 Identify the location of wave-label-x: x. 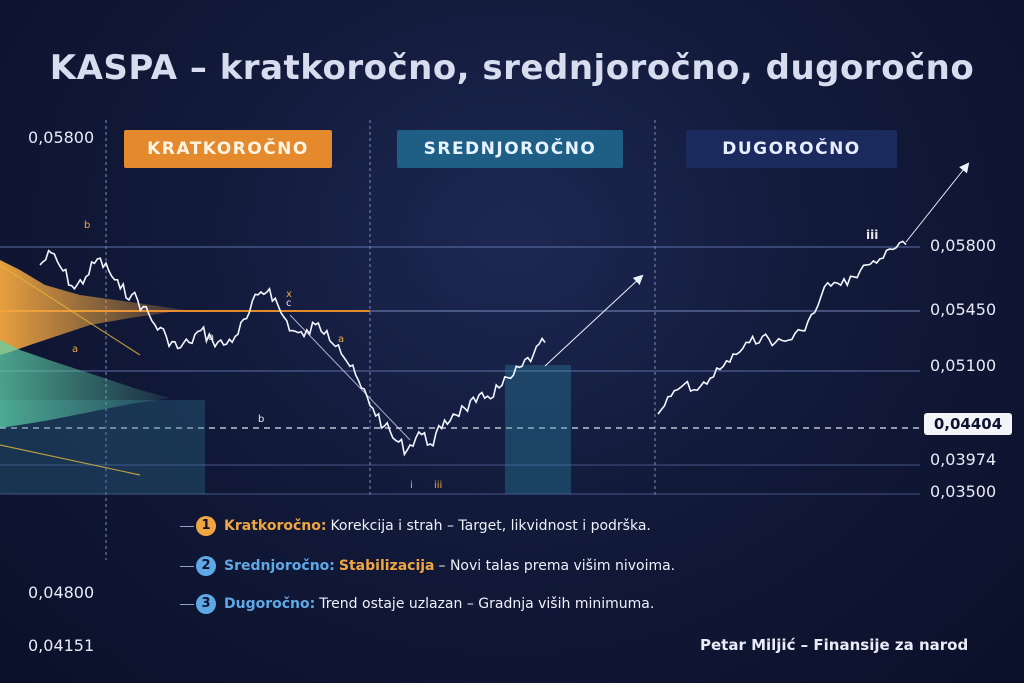
(289, 294).